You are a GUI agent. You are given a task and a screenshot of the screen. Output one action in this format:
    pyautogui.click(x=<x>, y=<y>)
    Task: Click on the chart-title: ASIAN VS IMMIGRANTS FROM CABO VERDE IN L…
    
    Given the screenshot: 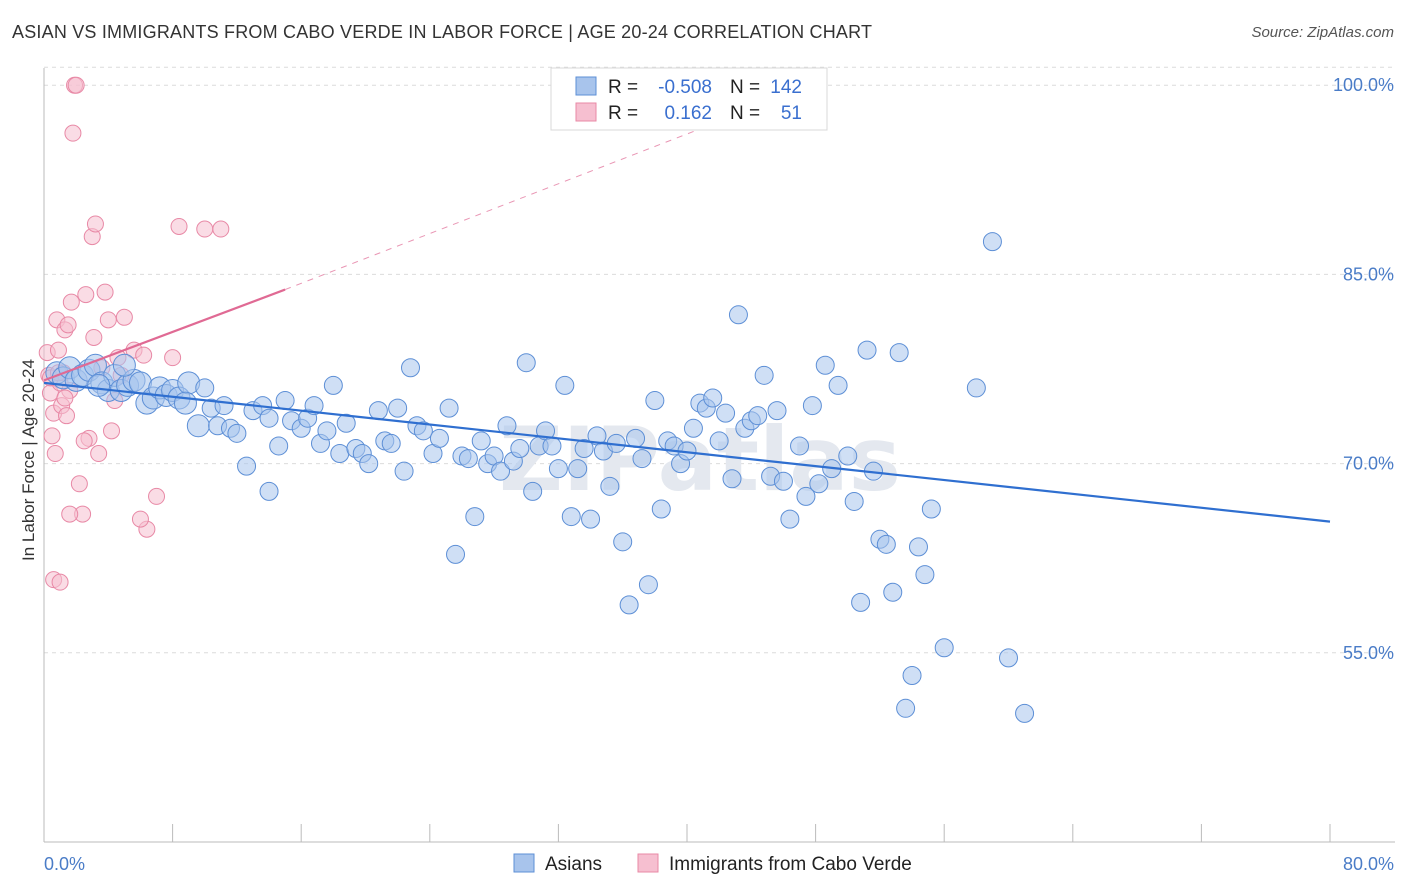 What is the action you would take?
    pyautogui.click(x=442, y=32)
    